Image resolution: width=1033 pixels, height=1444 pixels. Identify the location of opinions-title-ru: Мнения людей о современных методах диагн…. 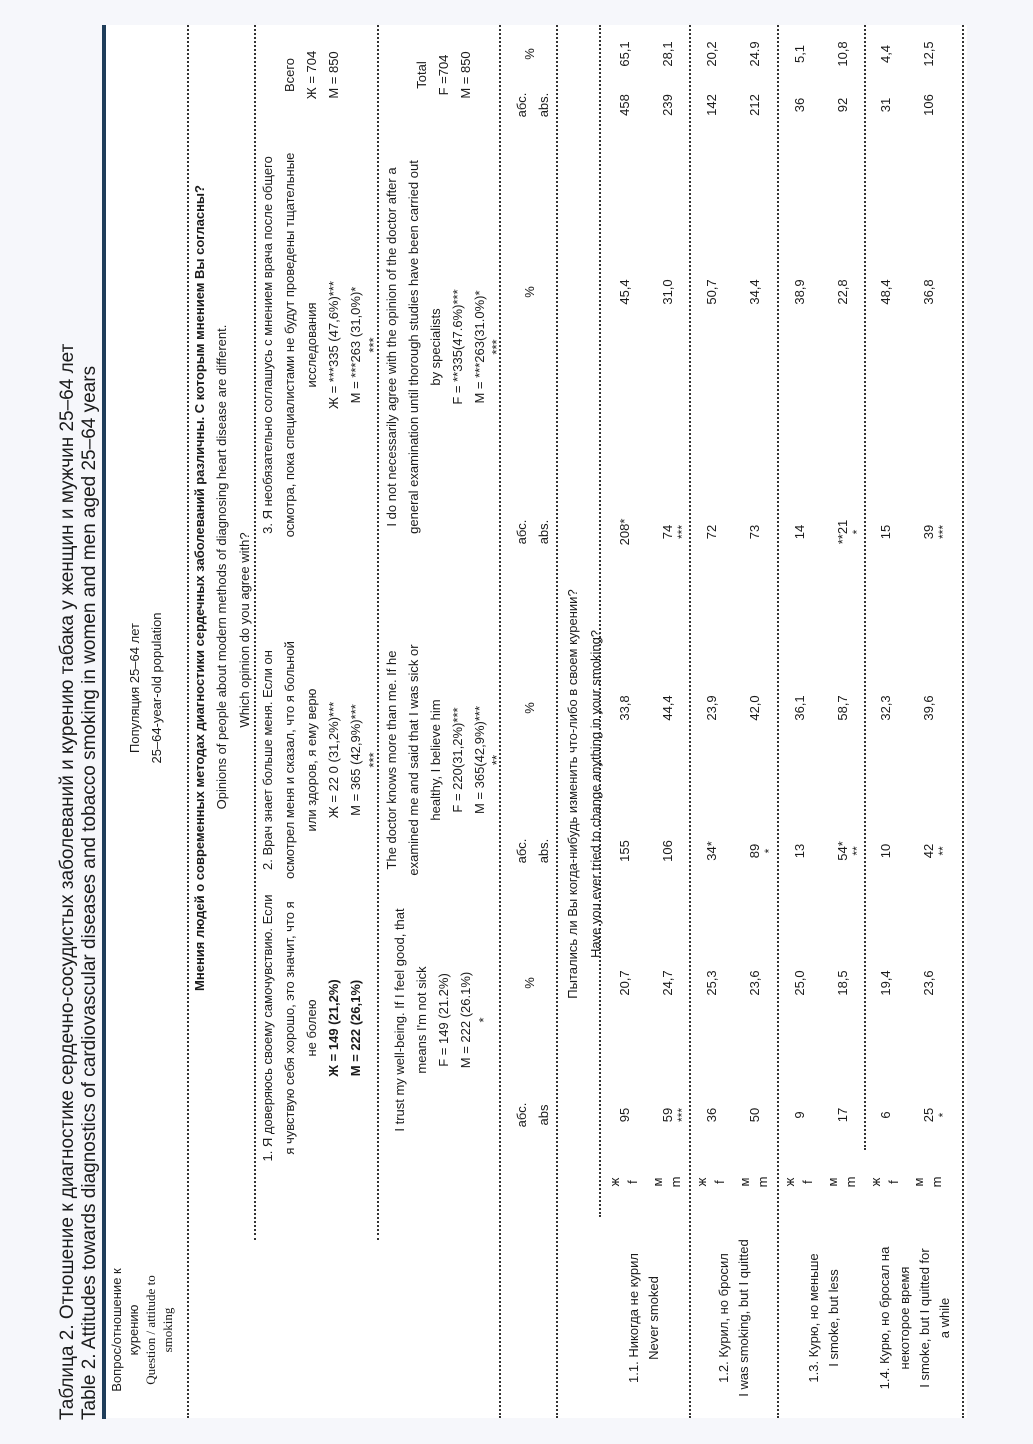
(199, 588).